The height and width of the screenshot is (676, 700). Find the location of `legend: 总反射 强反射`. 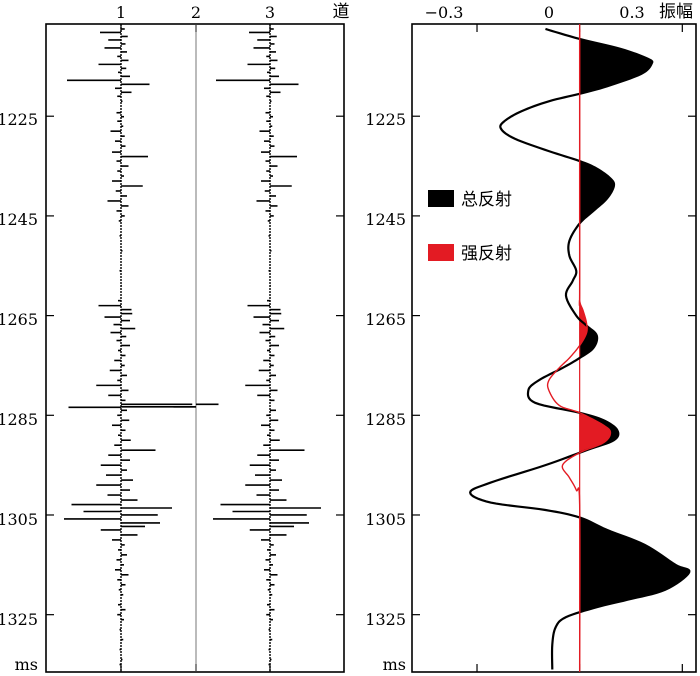

legend: 总反射 强反射 is located at coordinates (470, 227).